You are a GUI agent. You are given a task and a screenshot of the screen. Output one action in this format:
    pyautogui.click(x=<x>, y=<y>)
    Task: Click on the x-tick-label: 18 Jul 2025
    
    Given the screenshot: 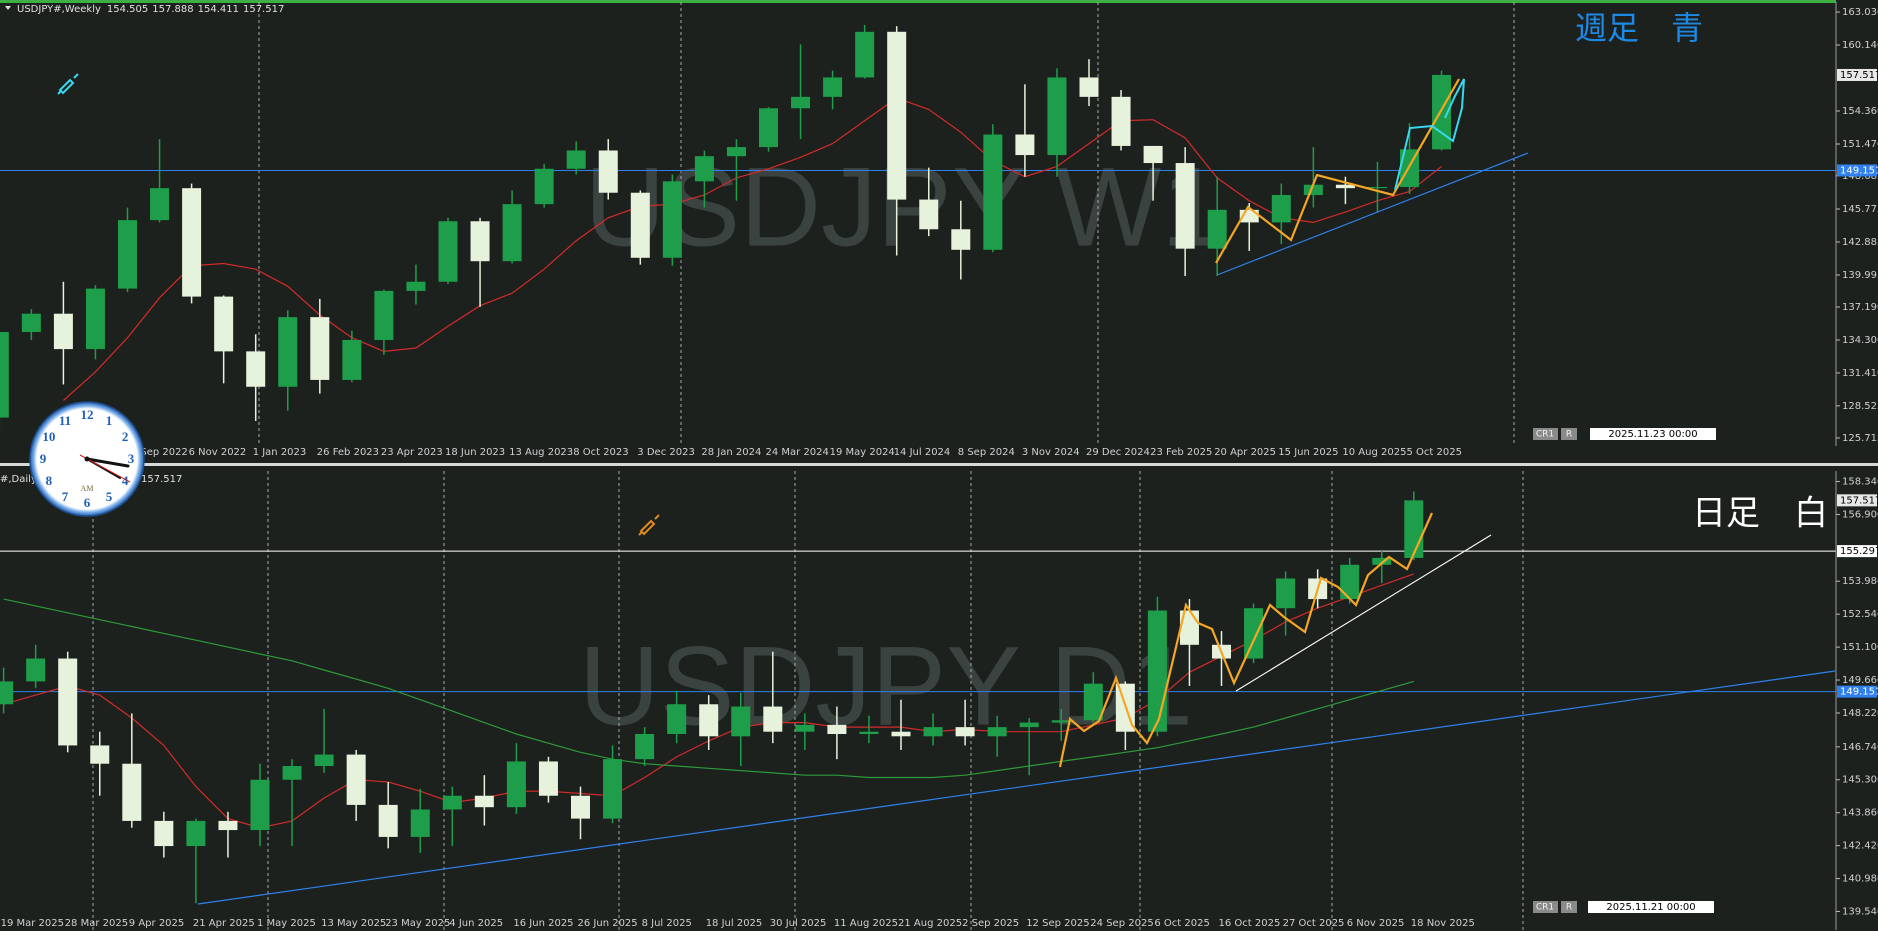 What is the action you would take?
    pyautogui.click(x=734, y=923)
    